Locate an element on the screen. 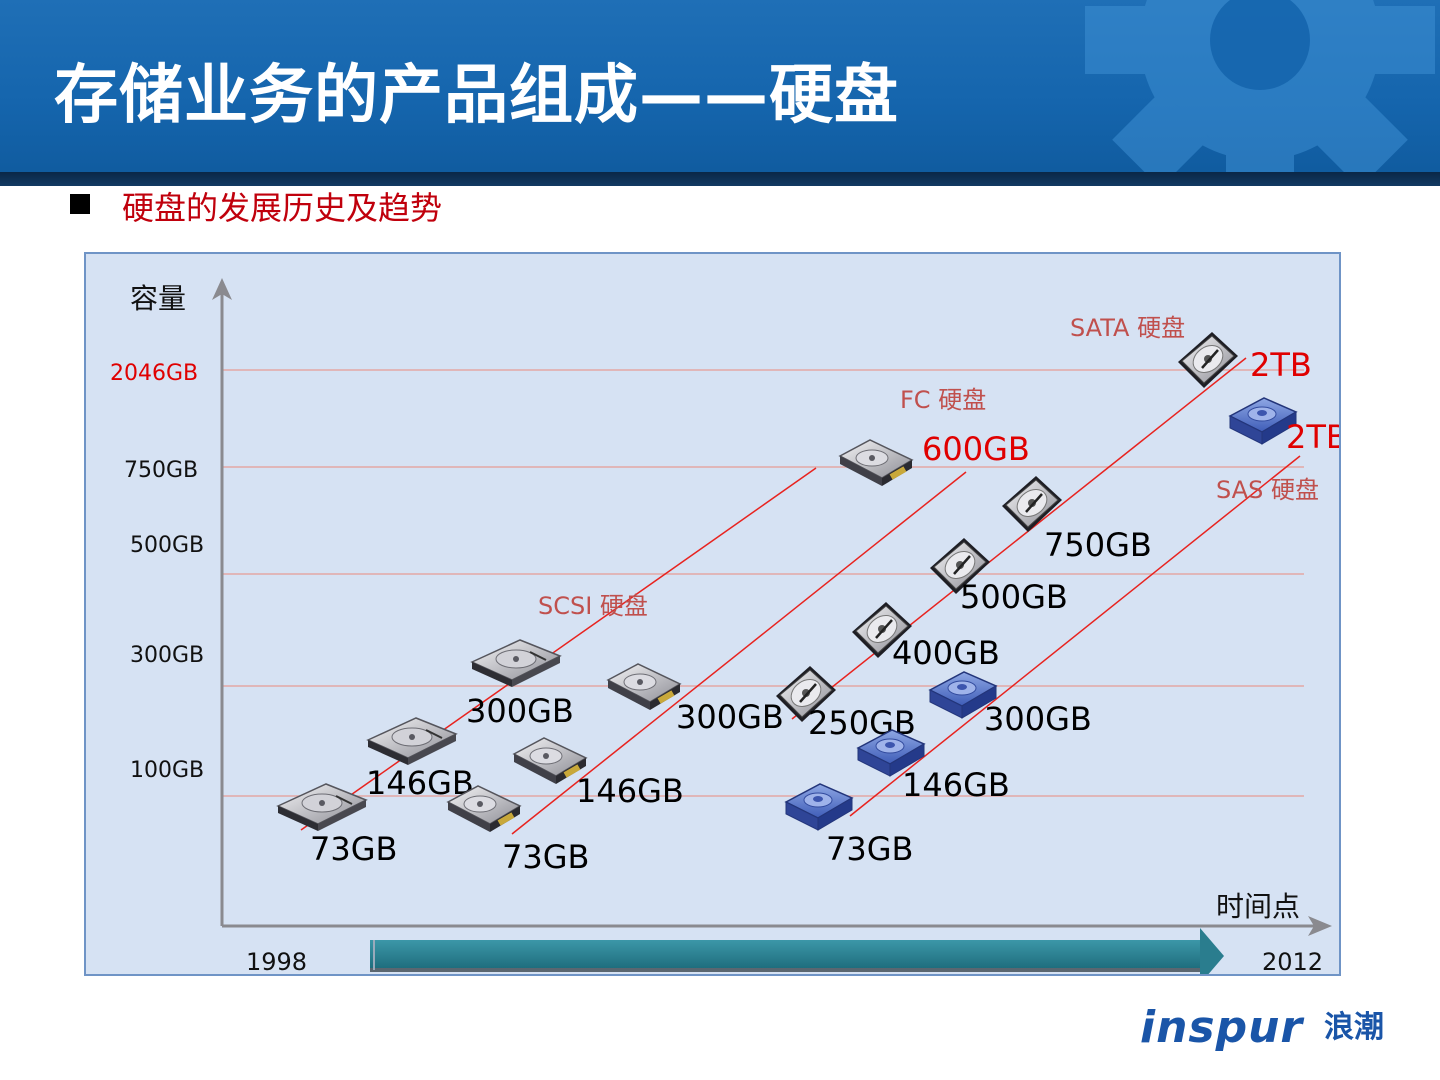 This screenshot has width=1440, height=1080. x-range-start: 1998 is located at coordinates (276, 961).